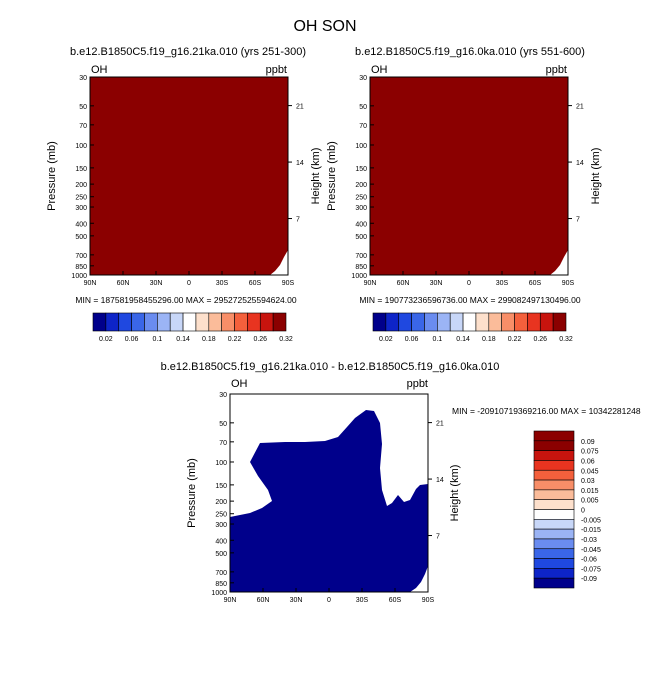 Image resolution: width=662 pixels, height=680 pixels. I want to click on panel-3-negative-region, so click(329, 501).